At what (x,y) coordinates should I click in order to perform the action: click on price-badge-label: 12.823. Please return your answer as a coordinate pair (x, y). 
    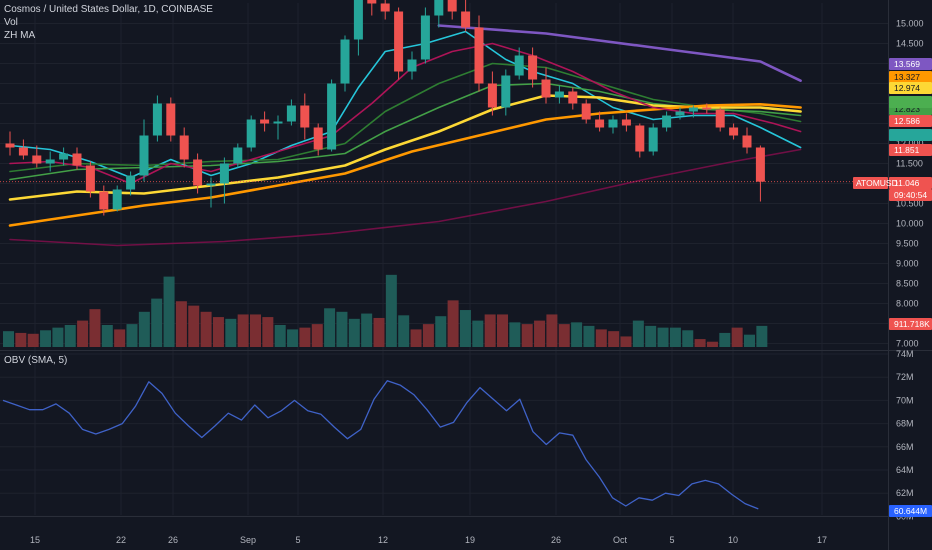
    Looking at the image, I should click on (907, 109).